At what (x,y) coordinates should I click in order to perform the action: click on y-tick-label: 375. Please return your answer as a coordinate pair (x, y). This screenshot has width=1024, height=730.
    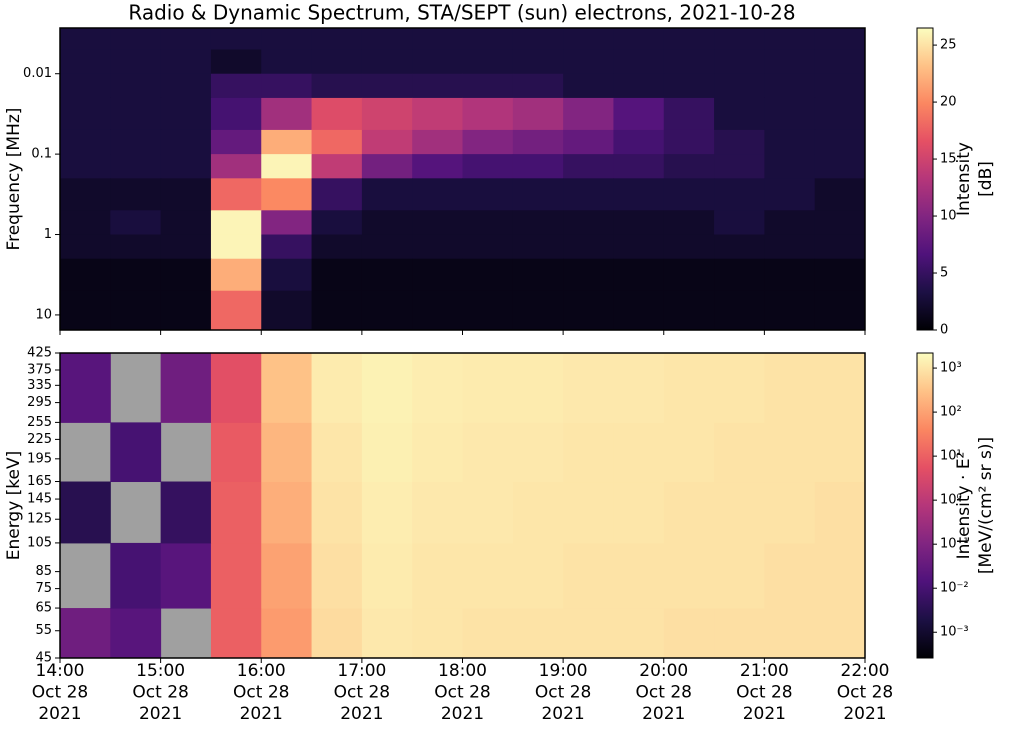
    Looking at the image, I should click on (39, 370).